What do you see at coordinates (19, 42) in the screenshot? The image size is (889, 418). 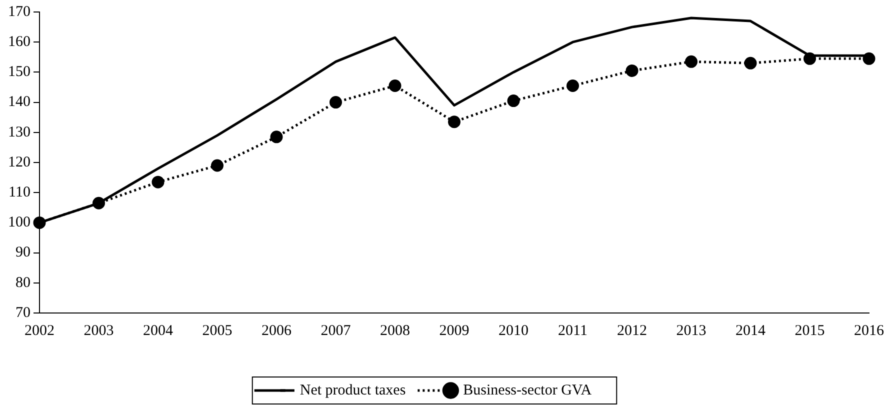 I see `y-tick-label: 160` at bounding box center [19, 42].